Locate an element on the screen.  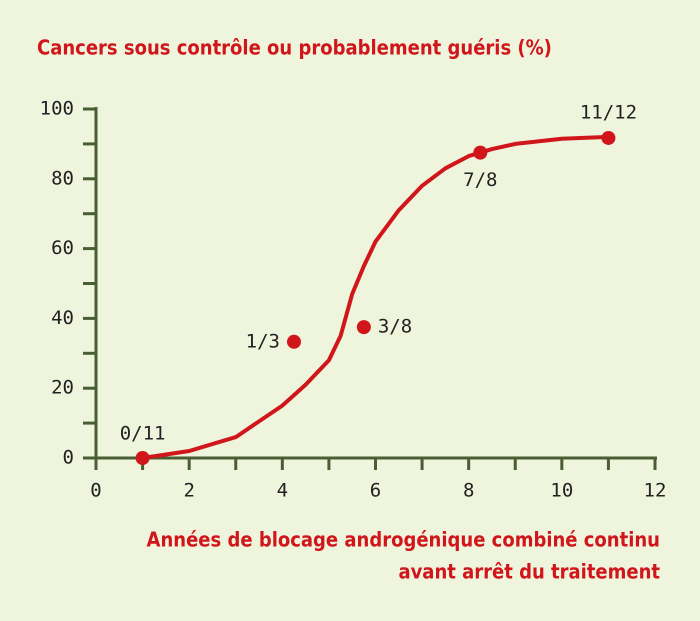
point-label: 11/12 is located at coordinates (608, 112).